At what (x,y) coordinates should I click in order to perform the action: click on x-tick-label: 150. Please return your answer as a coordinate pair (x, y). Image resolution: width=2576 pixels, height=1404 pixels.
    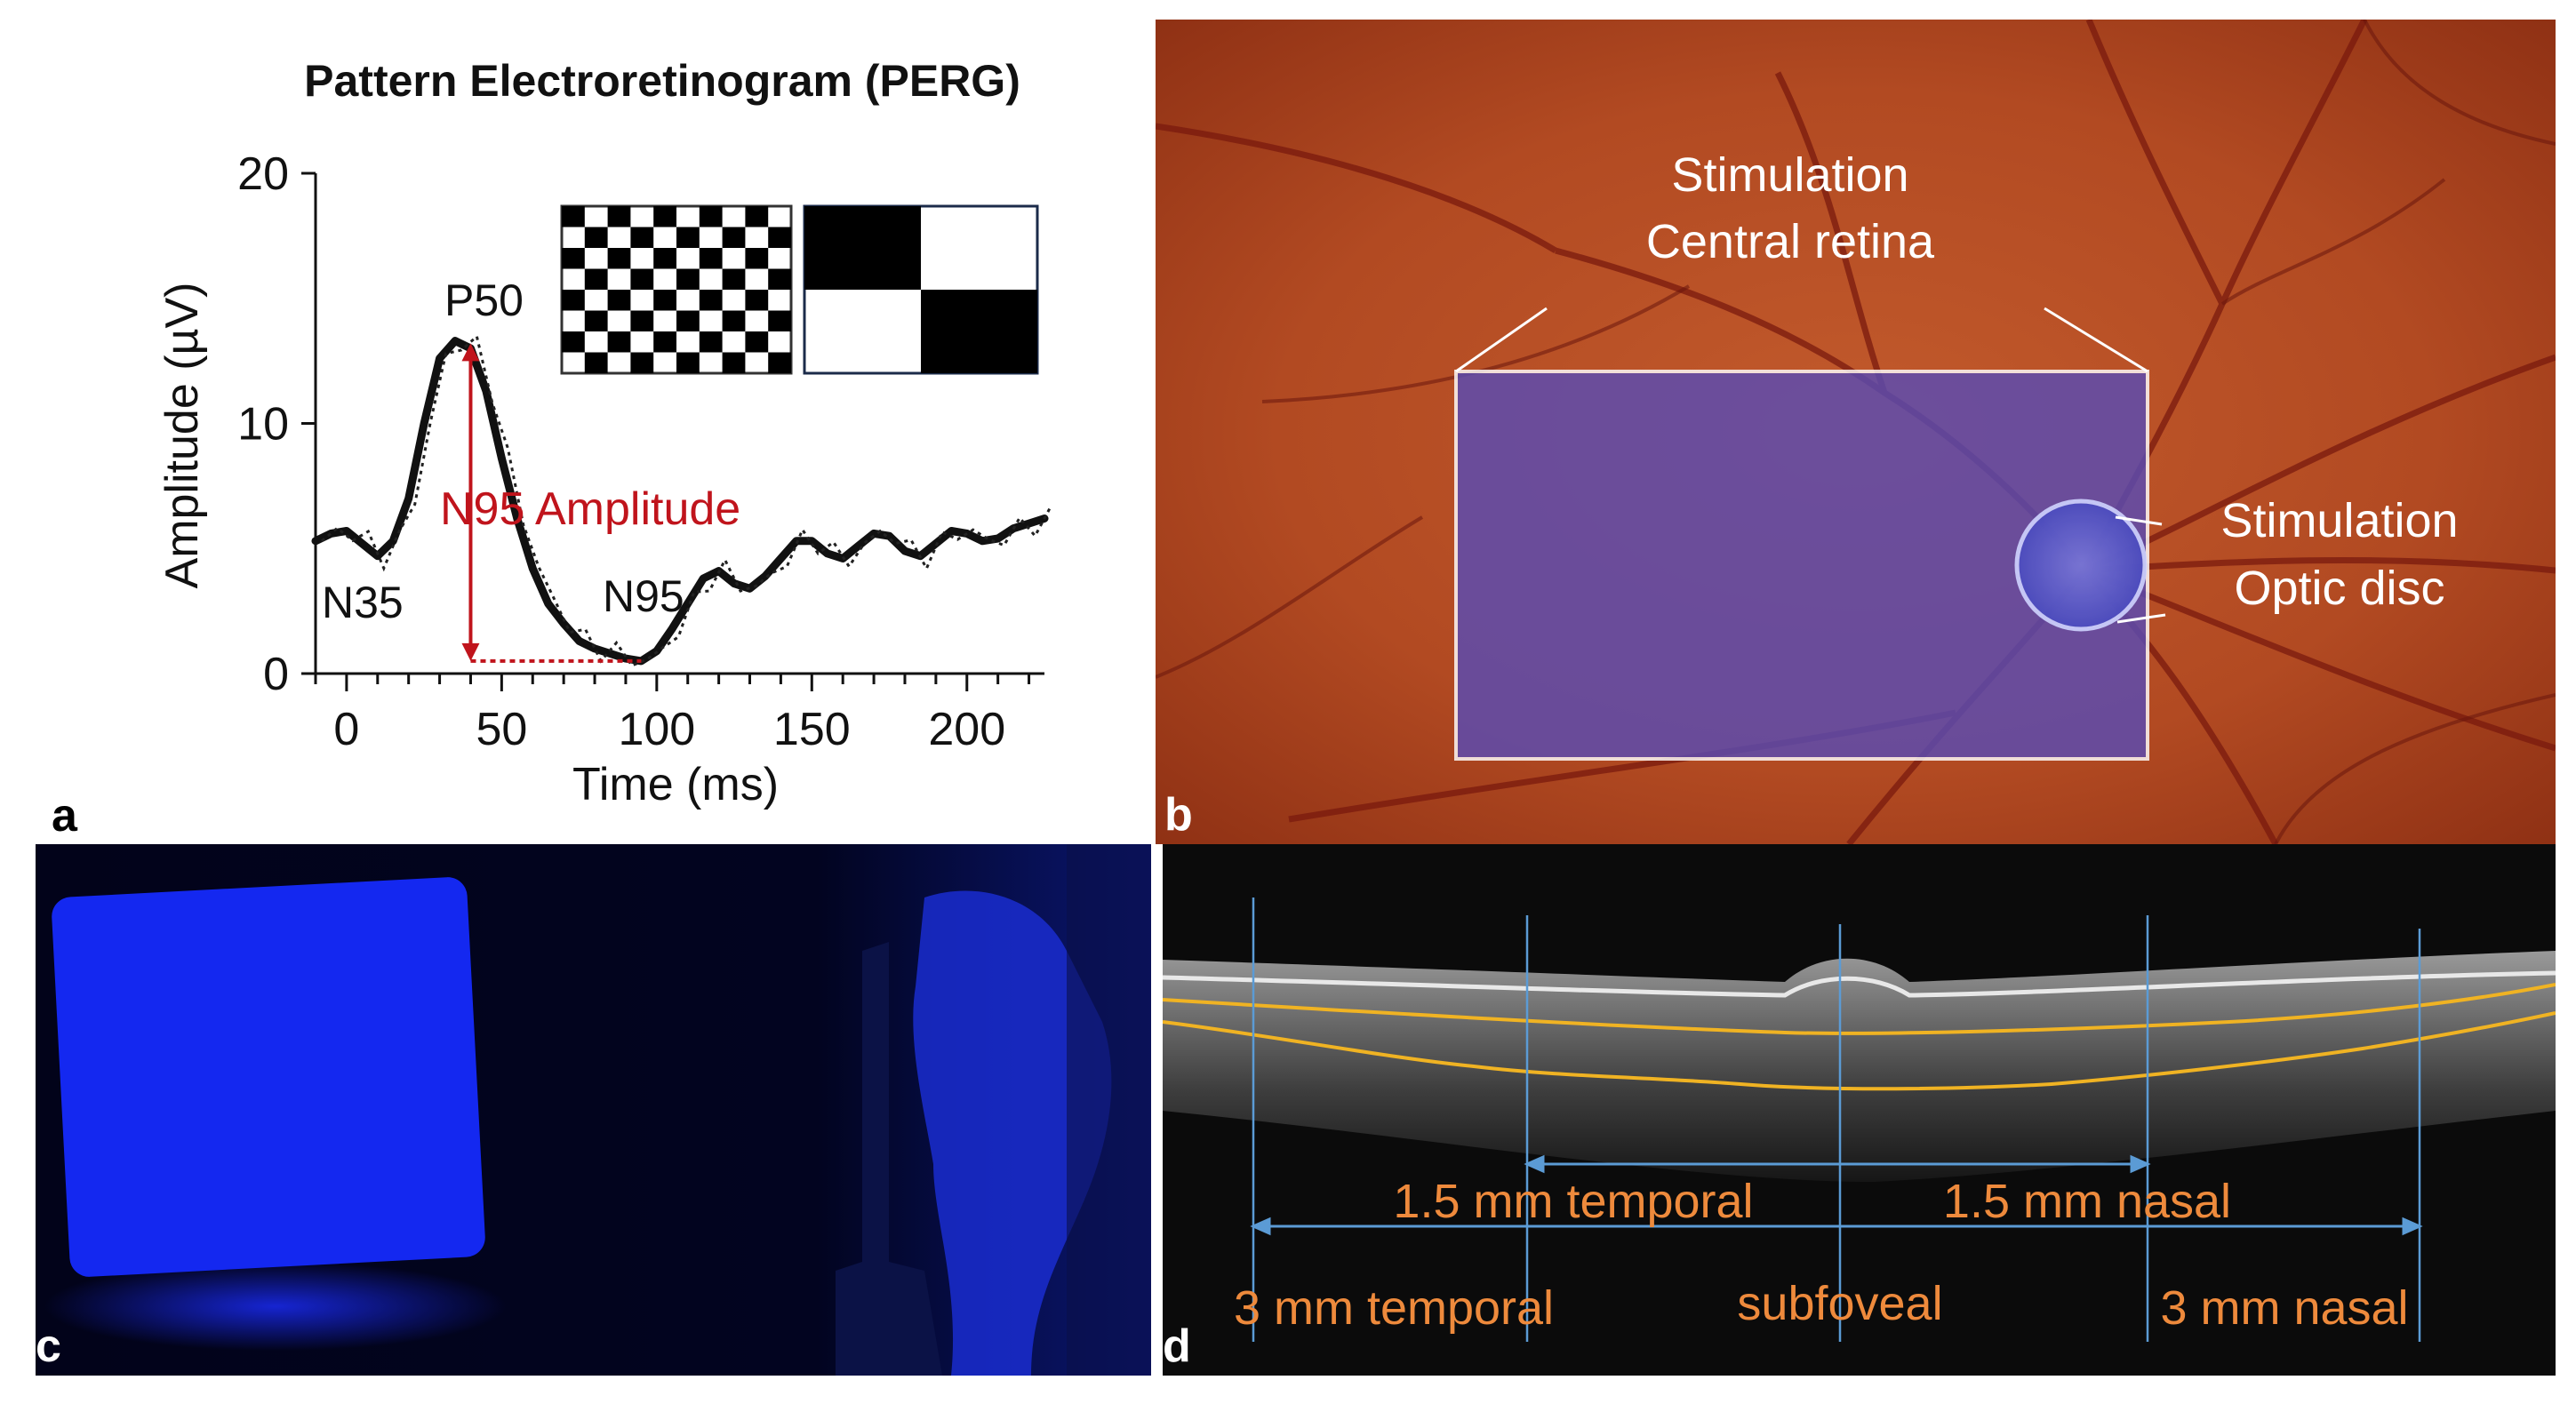
    Looking at the image, I should click on (812, 729).